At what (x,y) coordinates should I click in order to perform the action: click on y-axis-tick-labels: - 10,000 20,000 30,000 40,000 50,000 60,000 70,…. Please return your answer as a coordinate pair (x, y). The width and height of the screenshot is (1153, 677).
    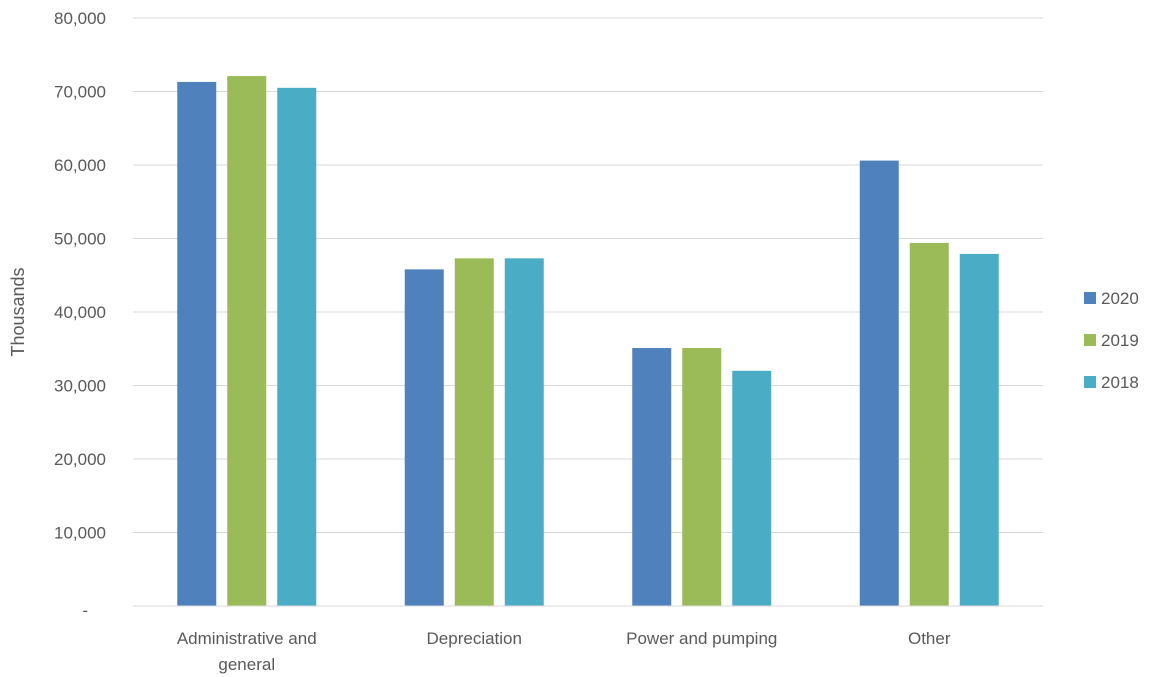
    Looking at the image, I should click on (80, 314).